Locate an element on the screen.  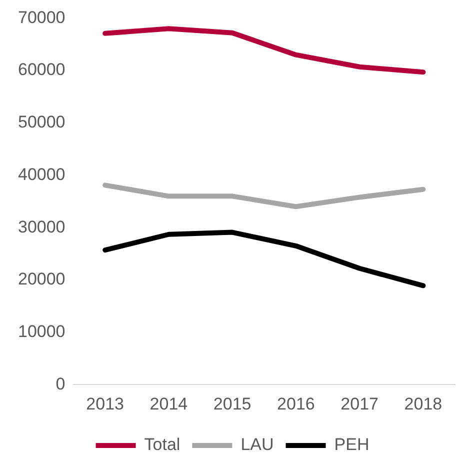
x-tick-label: 2015 is located at coordinates (232, 404).